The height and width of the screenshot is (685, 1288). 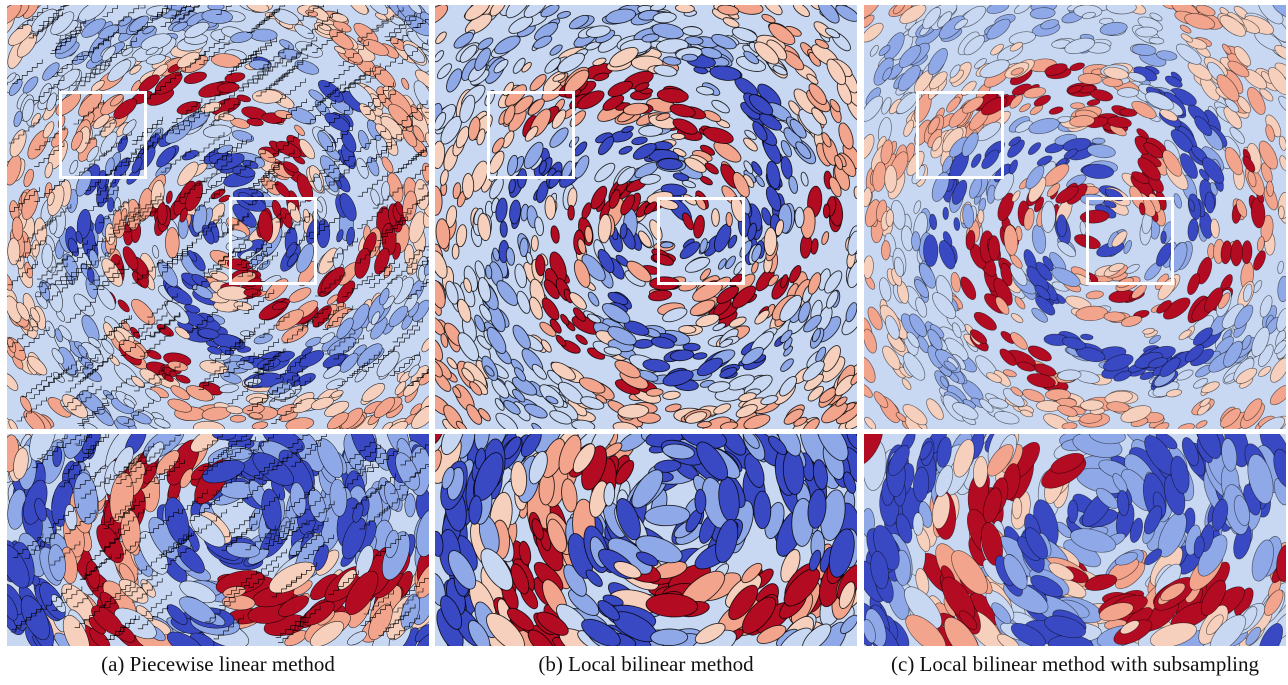 I want to click on field-a-zoom, so click(x=218, y=540).